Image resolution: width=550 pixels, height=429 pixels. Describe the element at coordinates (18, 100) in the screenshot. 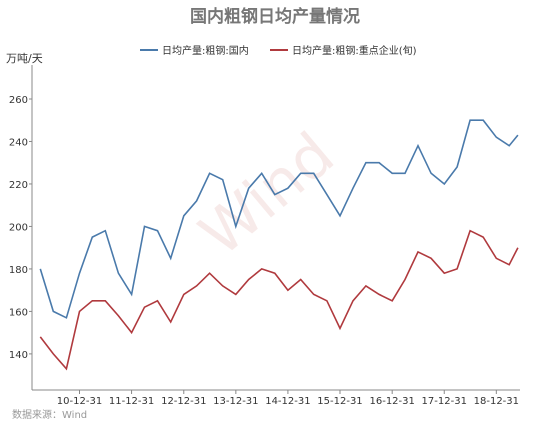

I see `y-tick-label: 260` at that location.